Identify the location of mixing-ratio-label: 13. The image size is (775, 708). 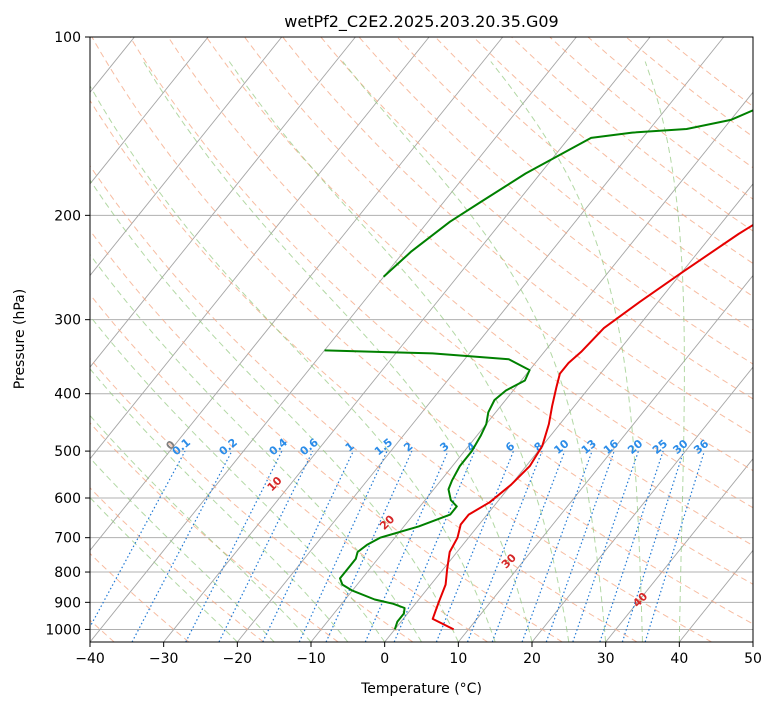
(589, 447).